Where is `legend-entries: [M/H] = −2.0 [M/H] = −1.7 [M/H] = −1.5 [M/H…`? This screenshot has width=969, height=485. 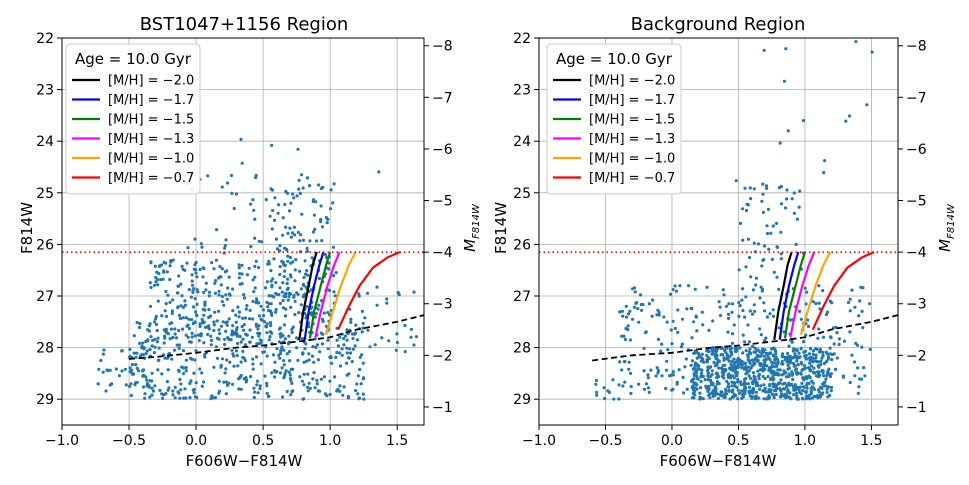 legend-entries: [M/H] = −2.0 [M/H] = −1.7 [M/H] = −1.5 [M/H… is located at coordinates (133, 130).